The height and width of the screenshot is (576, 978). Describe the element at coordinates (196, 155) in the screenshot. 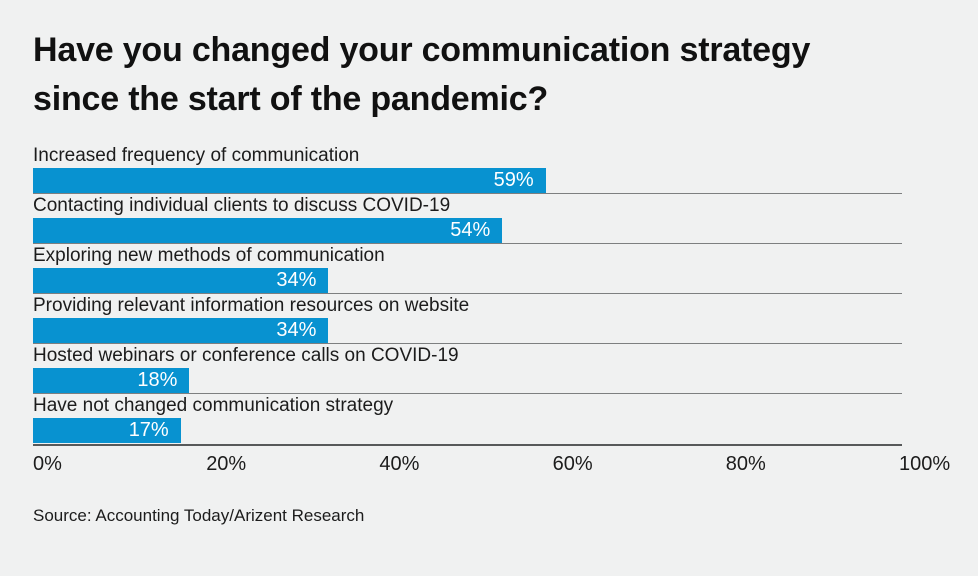

I see `bar-category-label: Increased frequency of communication` at that location.